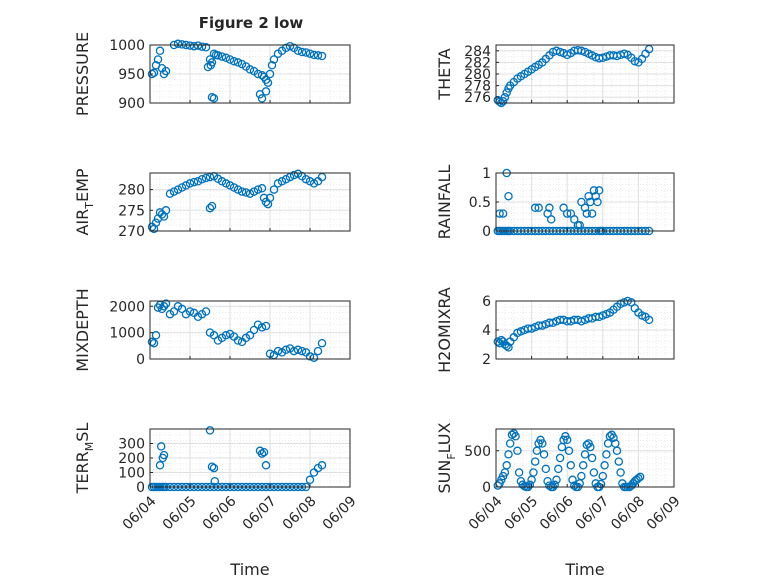  Describe the element at coordinates (89, 447) in the screenshot. I see `y-label-subscript: M` at that location.